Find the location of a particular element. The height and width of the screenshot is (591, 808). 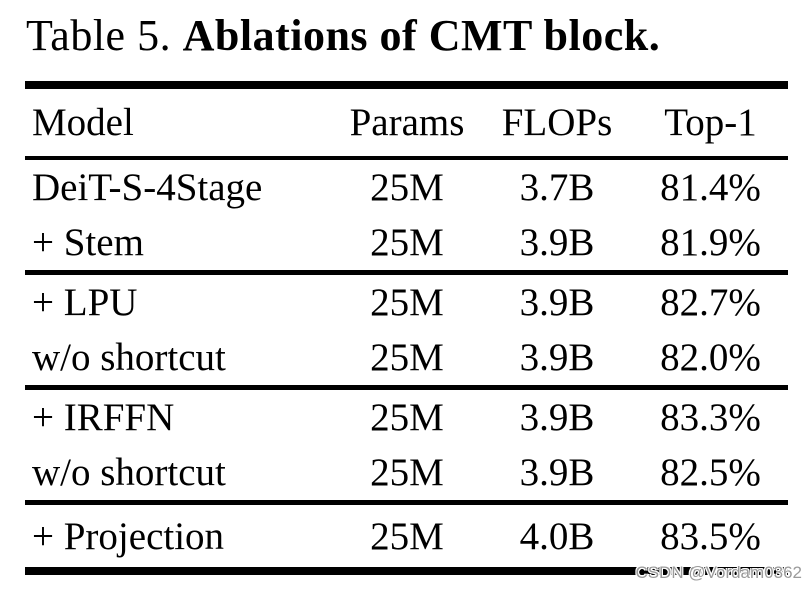

table-row: w/o shortcut 25M 3.9B 82.0% is located at coordinates (406, 357).